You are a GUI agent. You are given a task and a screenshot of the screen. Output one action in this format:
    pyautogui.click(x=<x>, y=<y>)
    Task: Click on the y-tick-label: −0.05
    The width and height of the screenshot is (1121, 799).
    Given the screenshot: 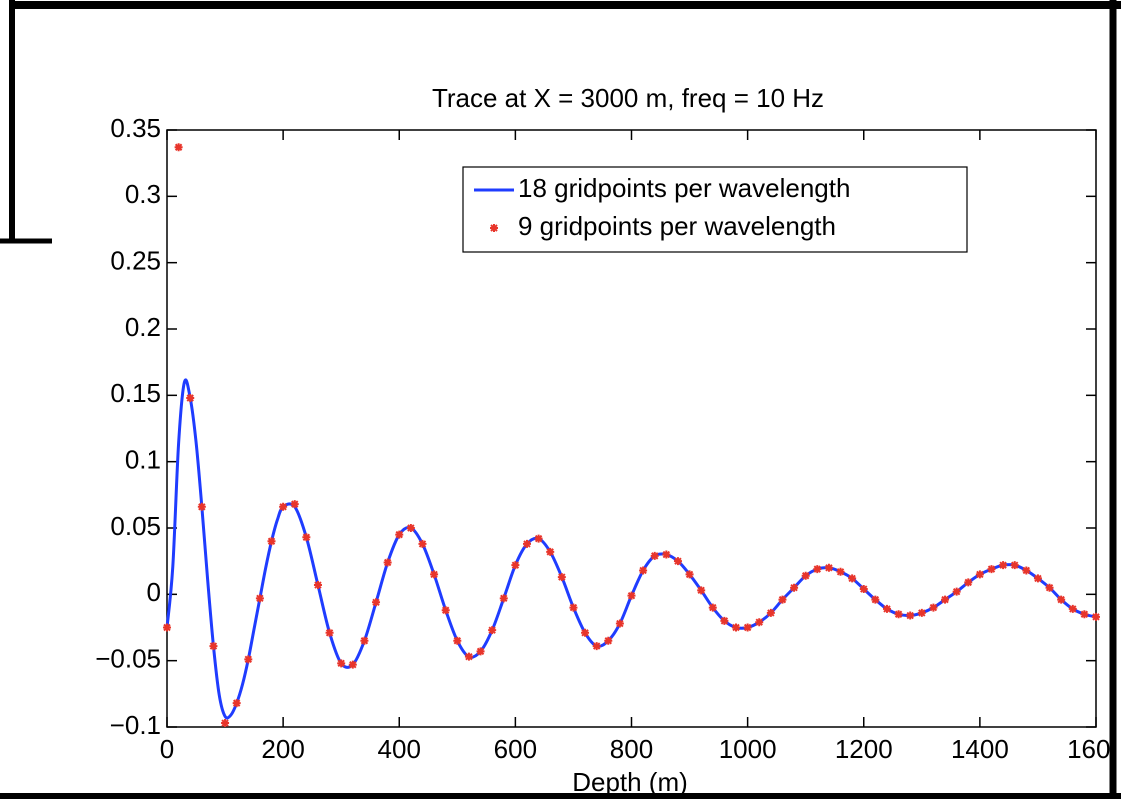 What is the action you would take?
    pyautogui.click(x=128, y=659)
    